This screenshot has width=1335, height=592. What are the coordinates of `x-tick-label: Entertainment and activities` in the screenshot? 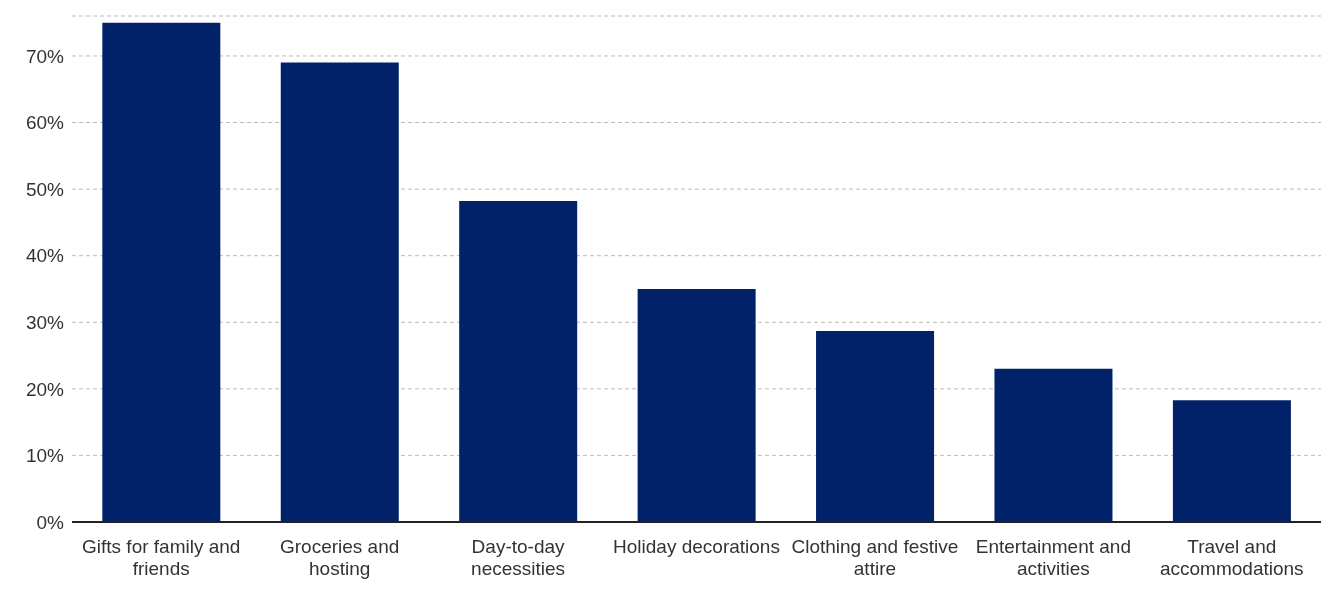 It's located at (1053, 557).